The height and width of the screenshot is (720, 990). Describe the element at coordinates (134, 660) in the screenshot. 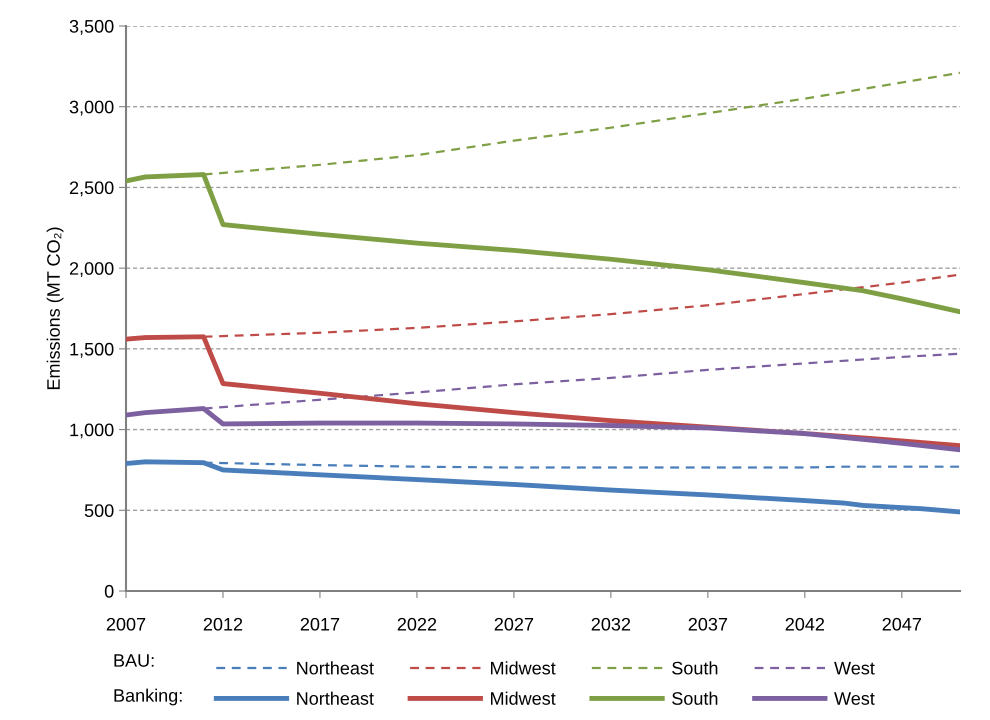

I see `text: BAU:` at that location.